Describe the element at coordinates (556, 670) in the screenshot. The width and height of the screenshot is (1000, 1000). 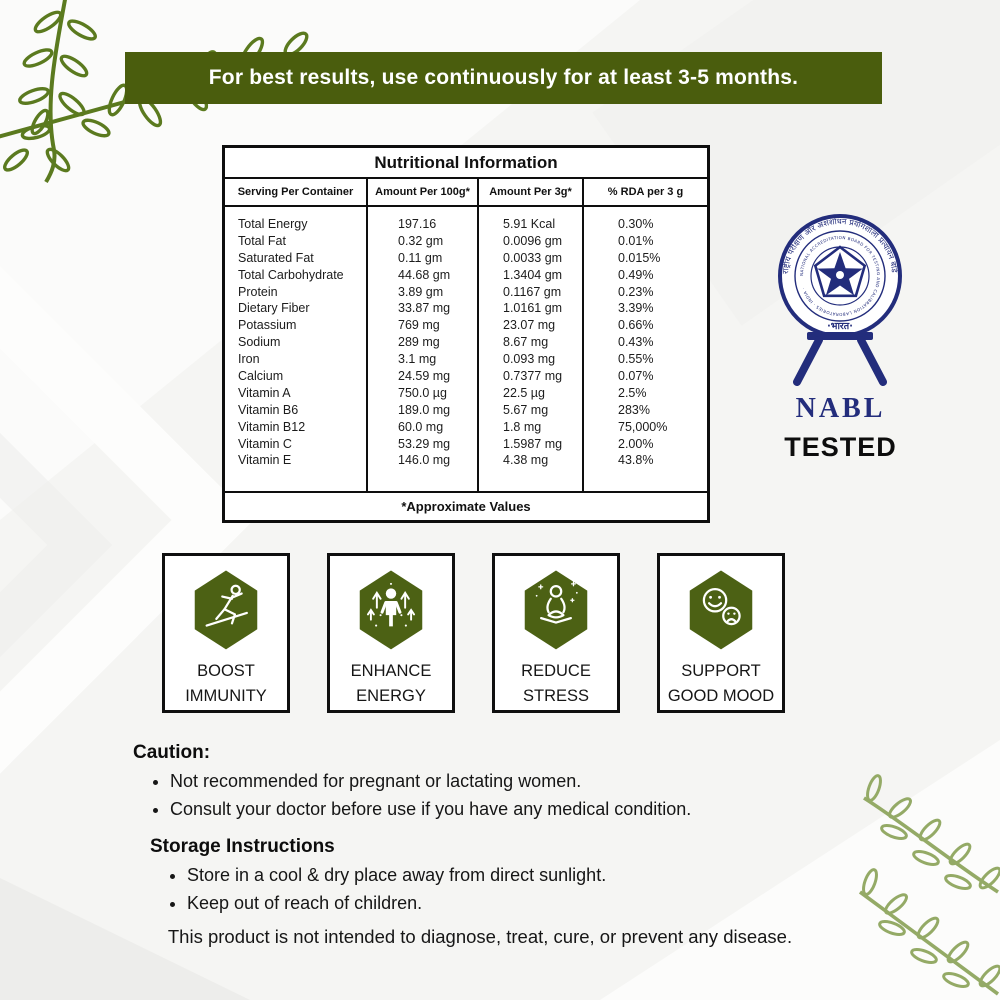
I see `benefit-label-line1: REDUCE` at that location.